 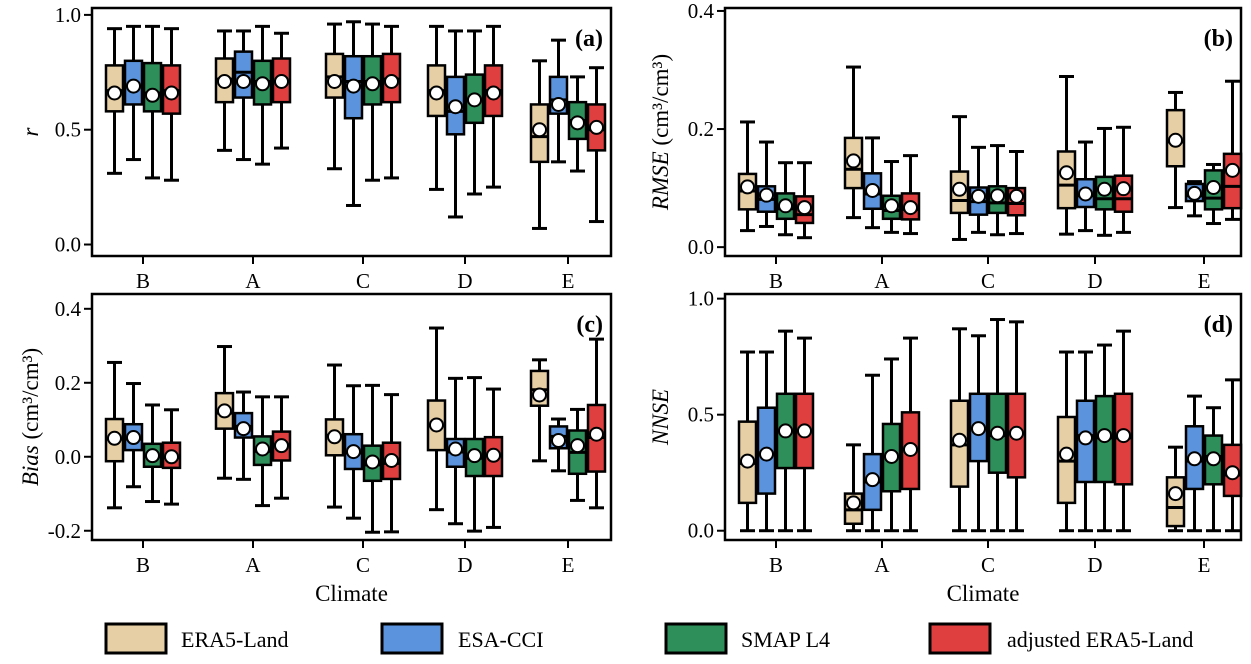 I want to click on y-axis-title: RMSE (cm³/cm³), so click(x=660, y=132).